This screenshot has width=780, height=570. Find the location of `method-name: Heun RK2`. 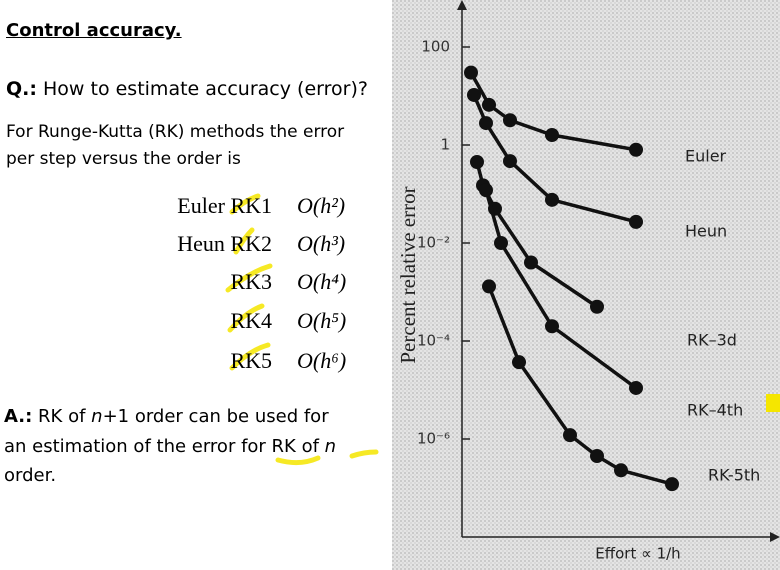

method-name: Heun RK2 is located at coordinates (224, 243).